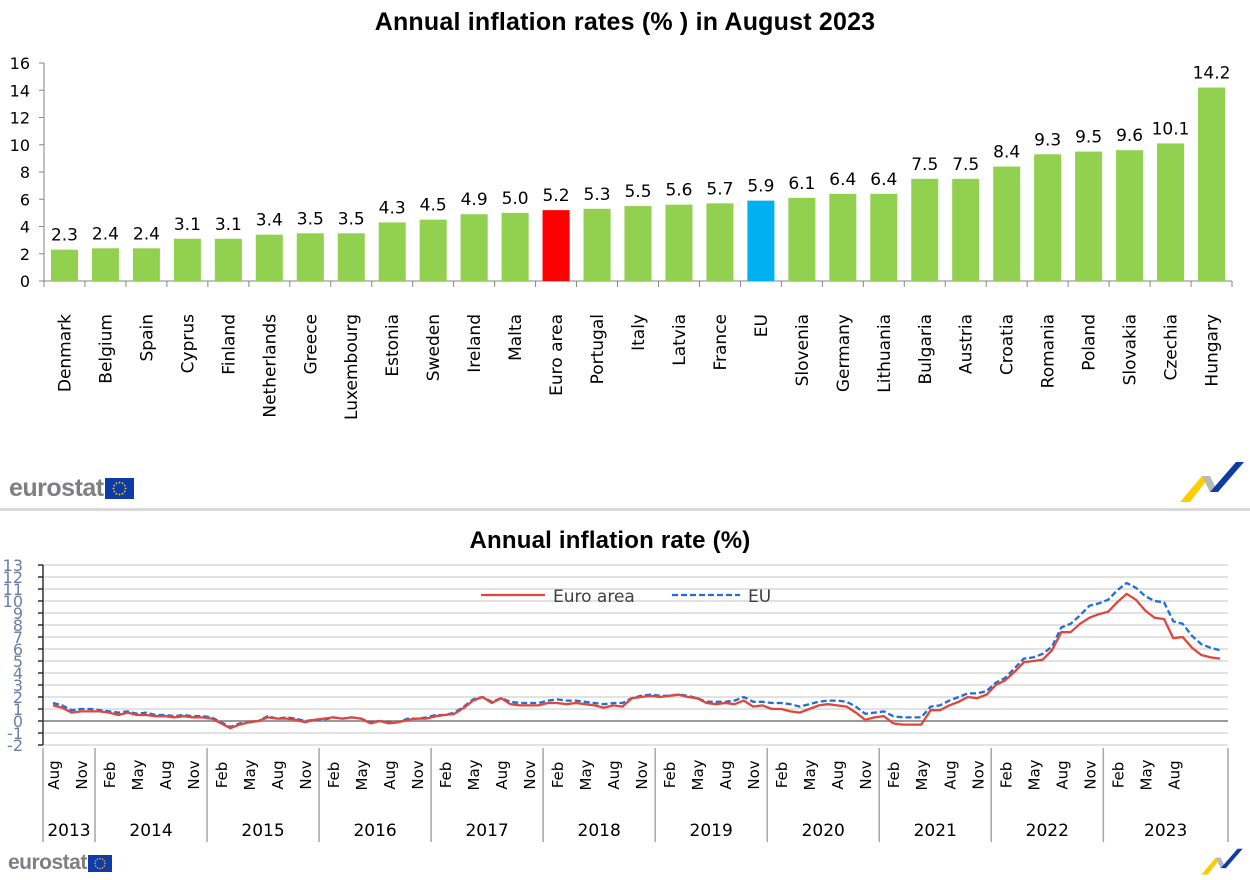 The height and width of the screenshot is (880, 1250). I want to click on x-tick-label: Euro area, so click(557, 355).